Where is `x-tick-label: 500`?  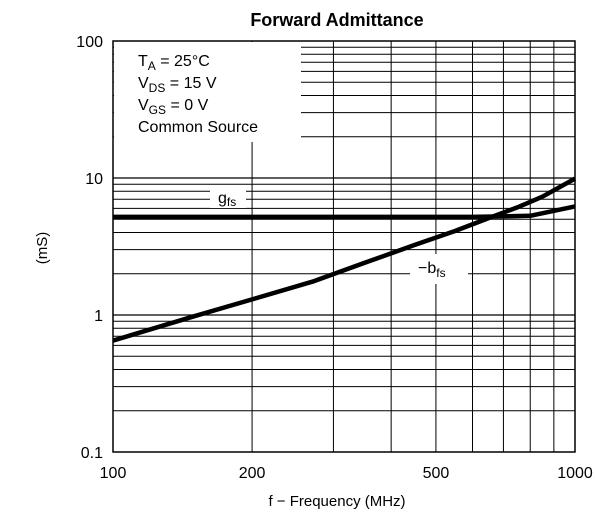
x-tick-label: 500 is located at coordinates (436, 473).